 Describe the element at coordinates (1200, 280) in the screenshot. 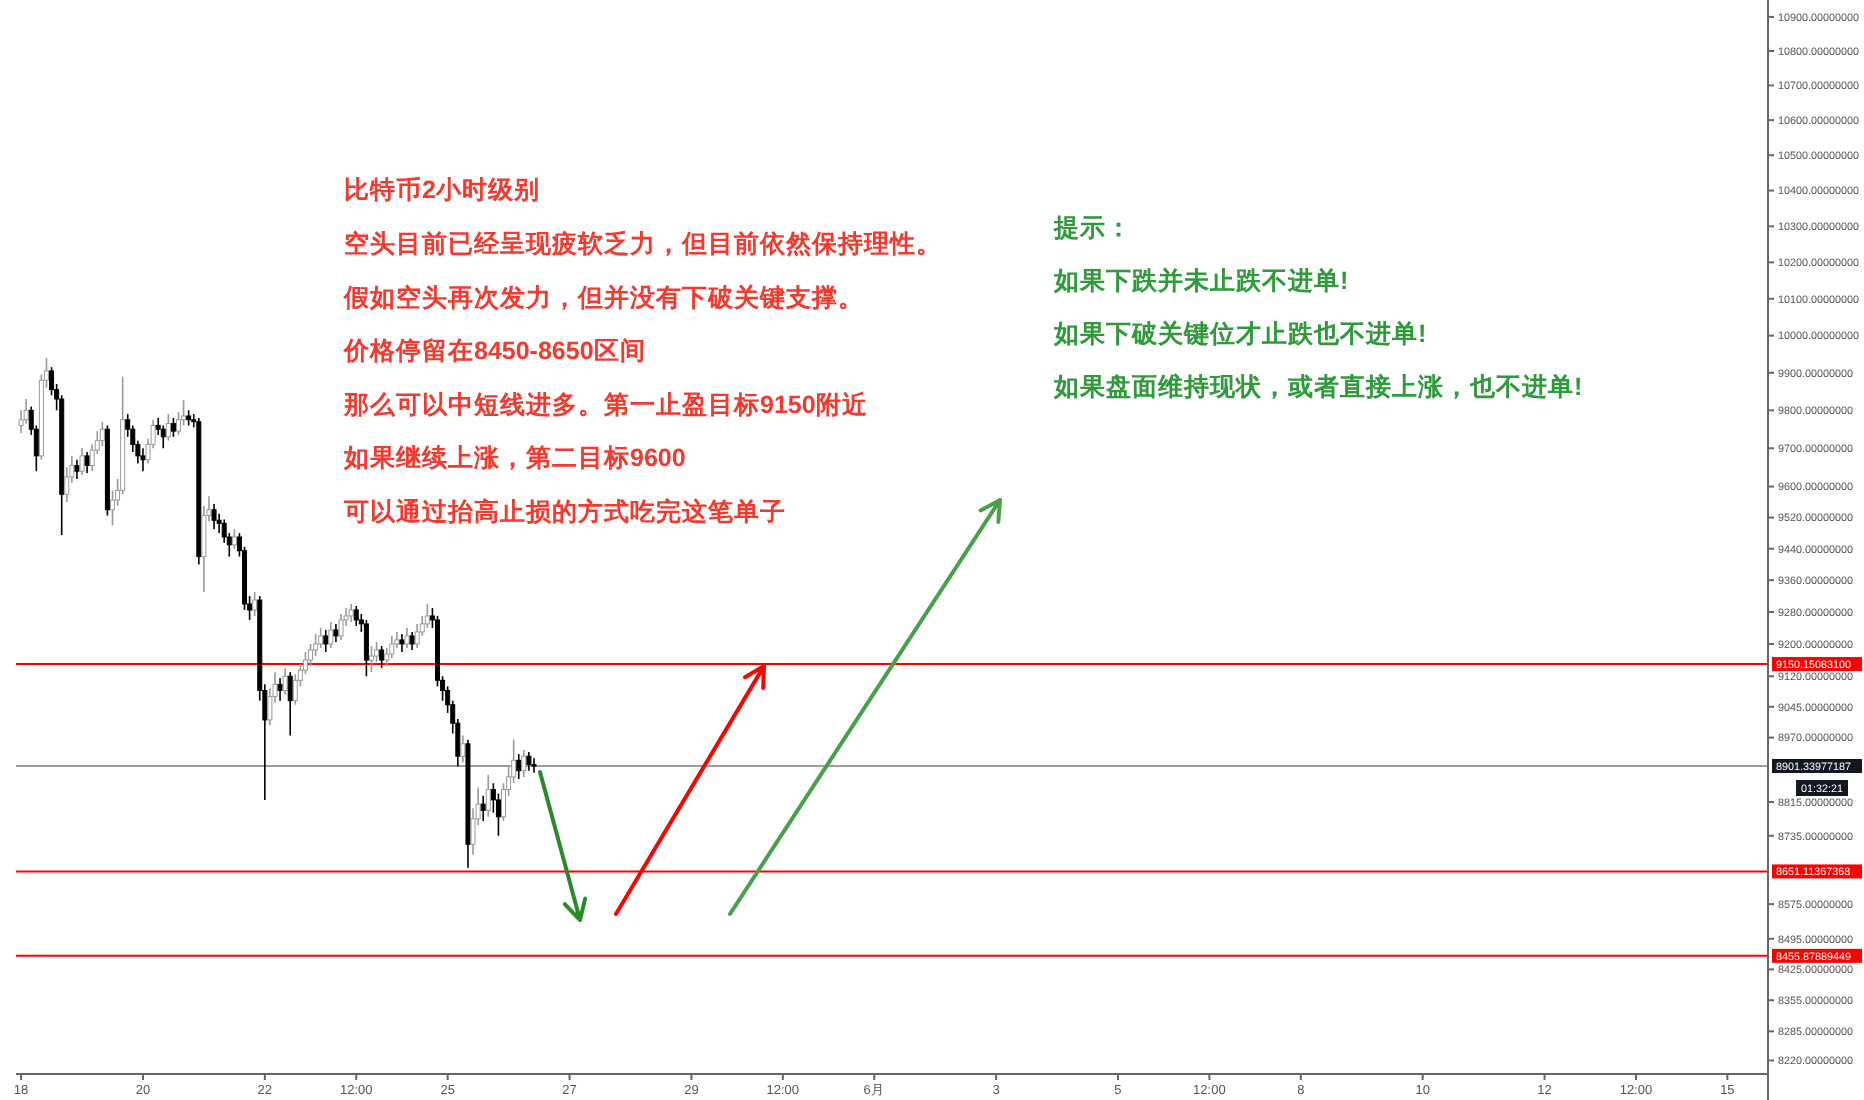

I see `annotation: 如果下跌并未止跌不进单!` at that location.